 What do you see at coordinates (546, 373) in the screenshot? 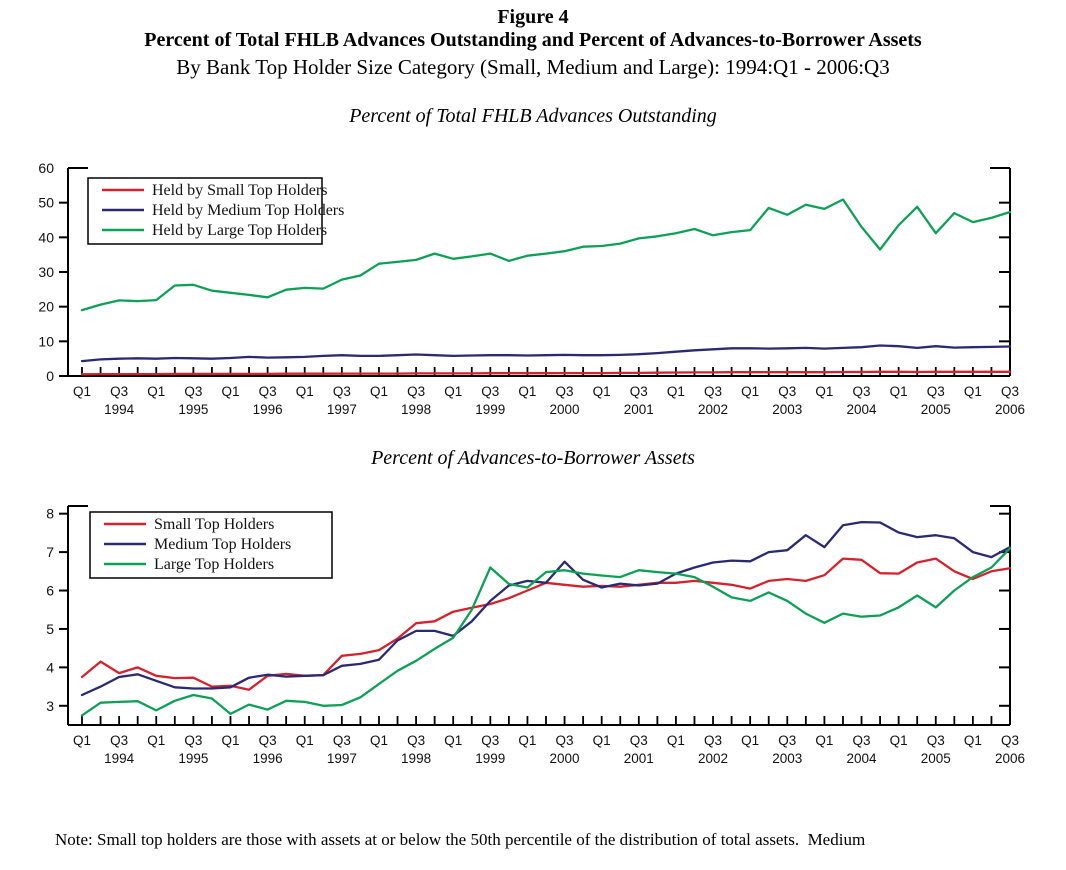
I see `series-line-small` at bounding box center [546, 373].